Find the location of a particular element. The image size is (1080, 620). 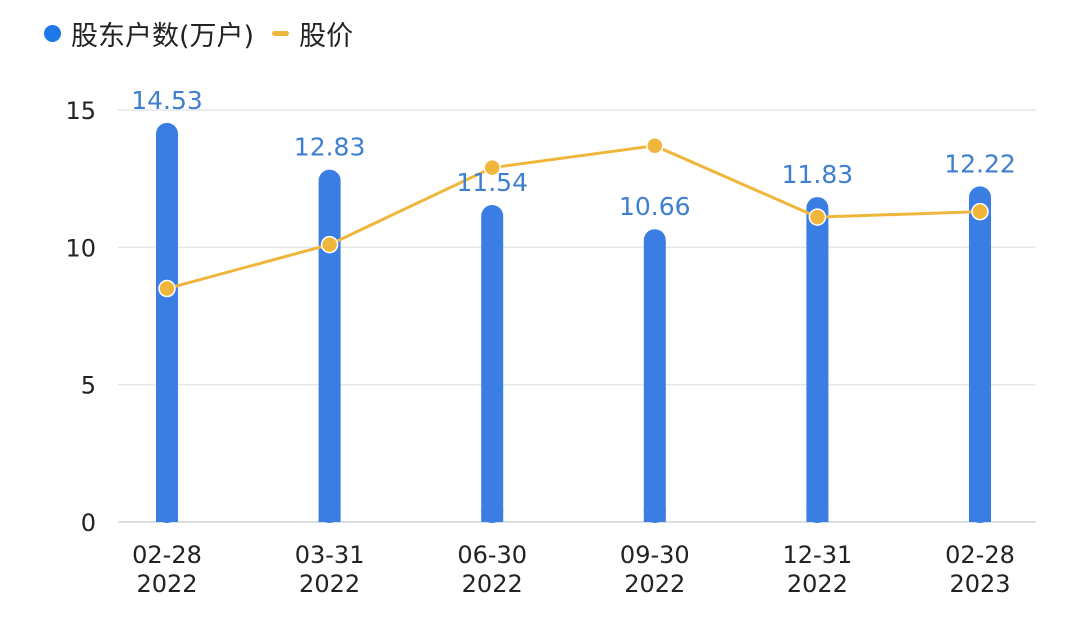

y-tick-label-5: 5 is located at coordinates (88, 386).